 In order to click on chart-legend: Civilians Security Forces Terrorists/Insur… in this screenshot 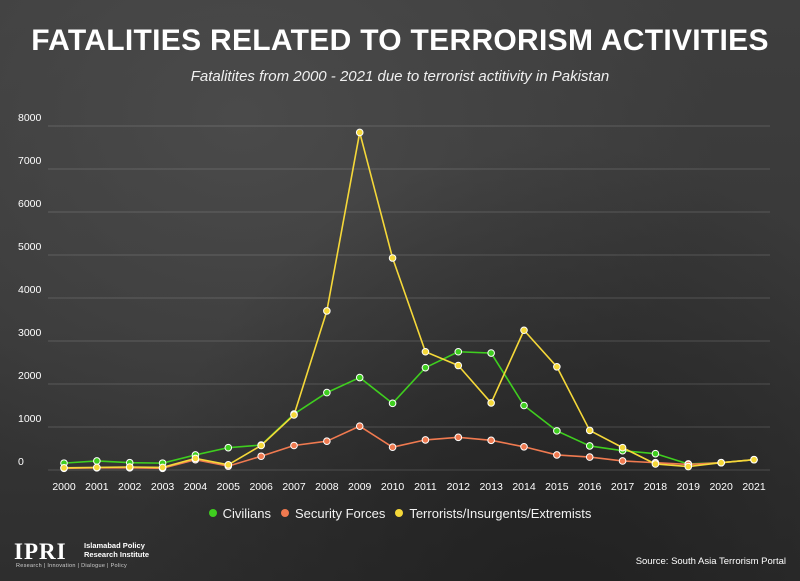, I will do `click(400, 513)`.